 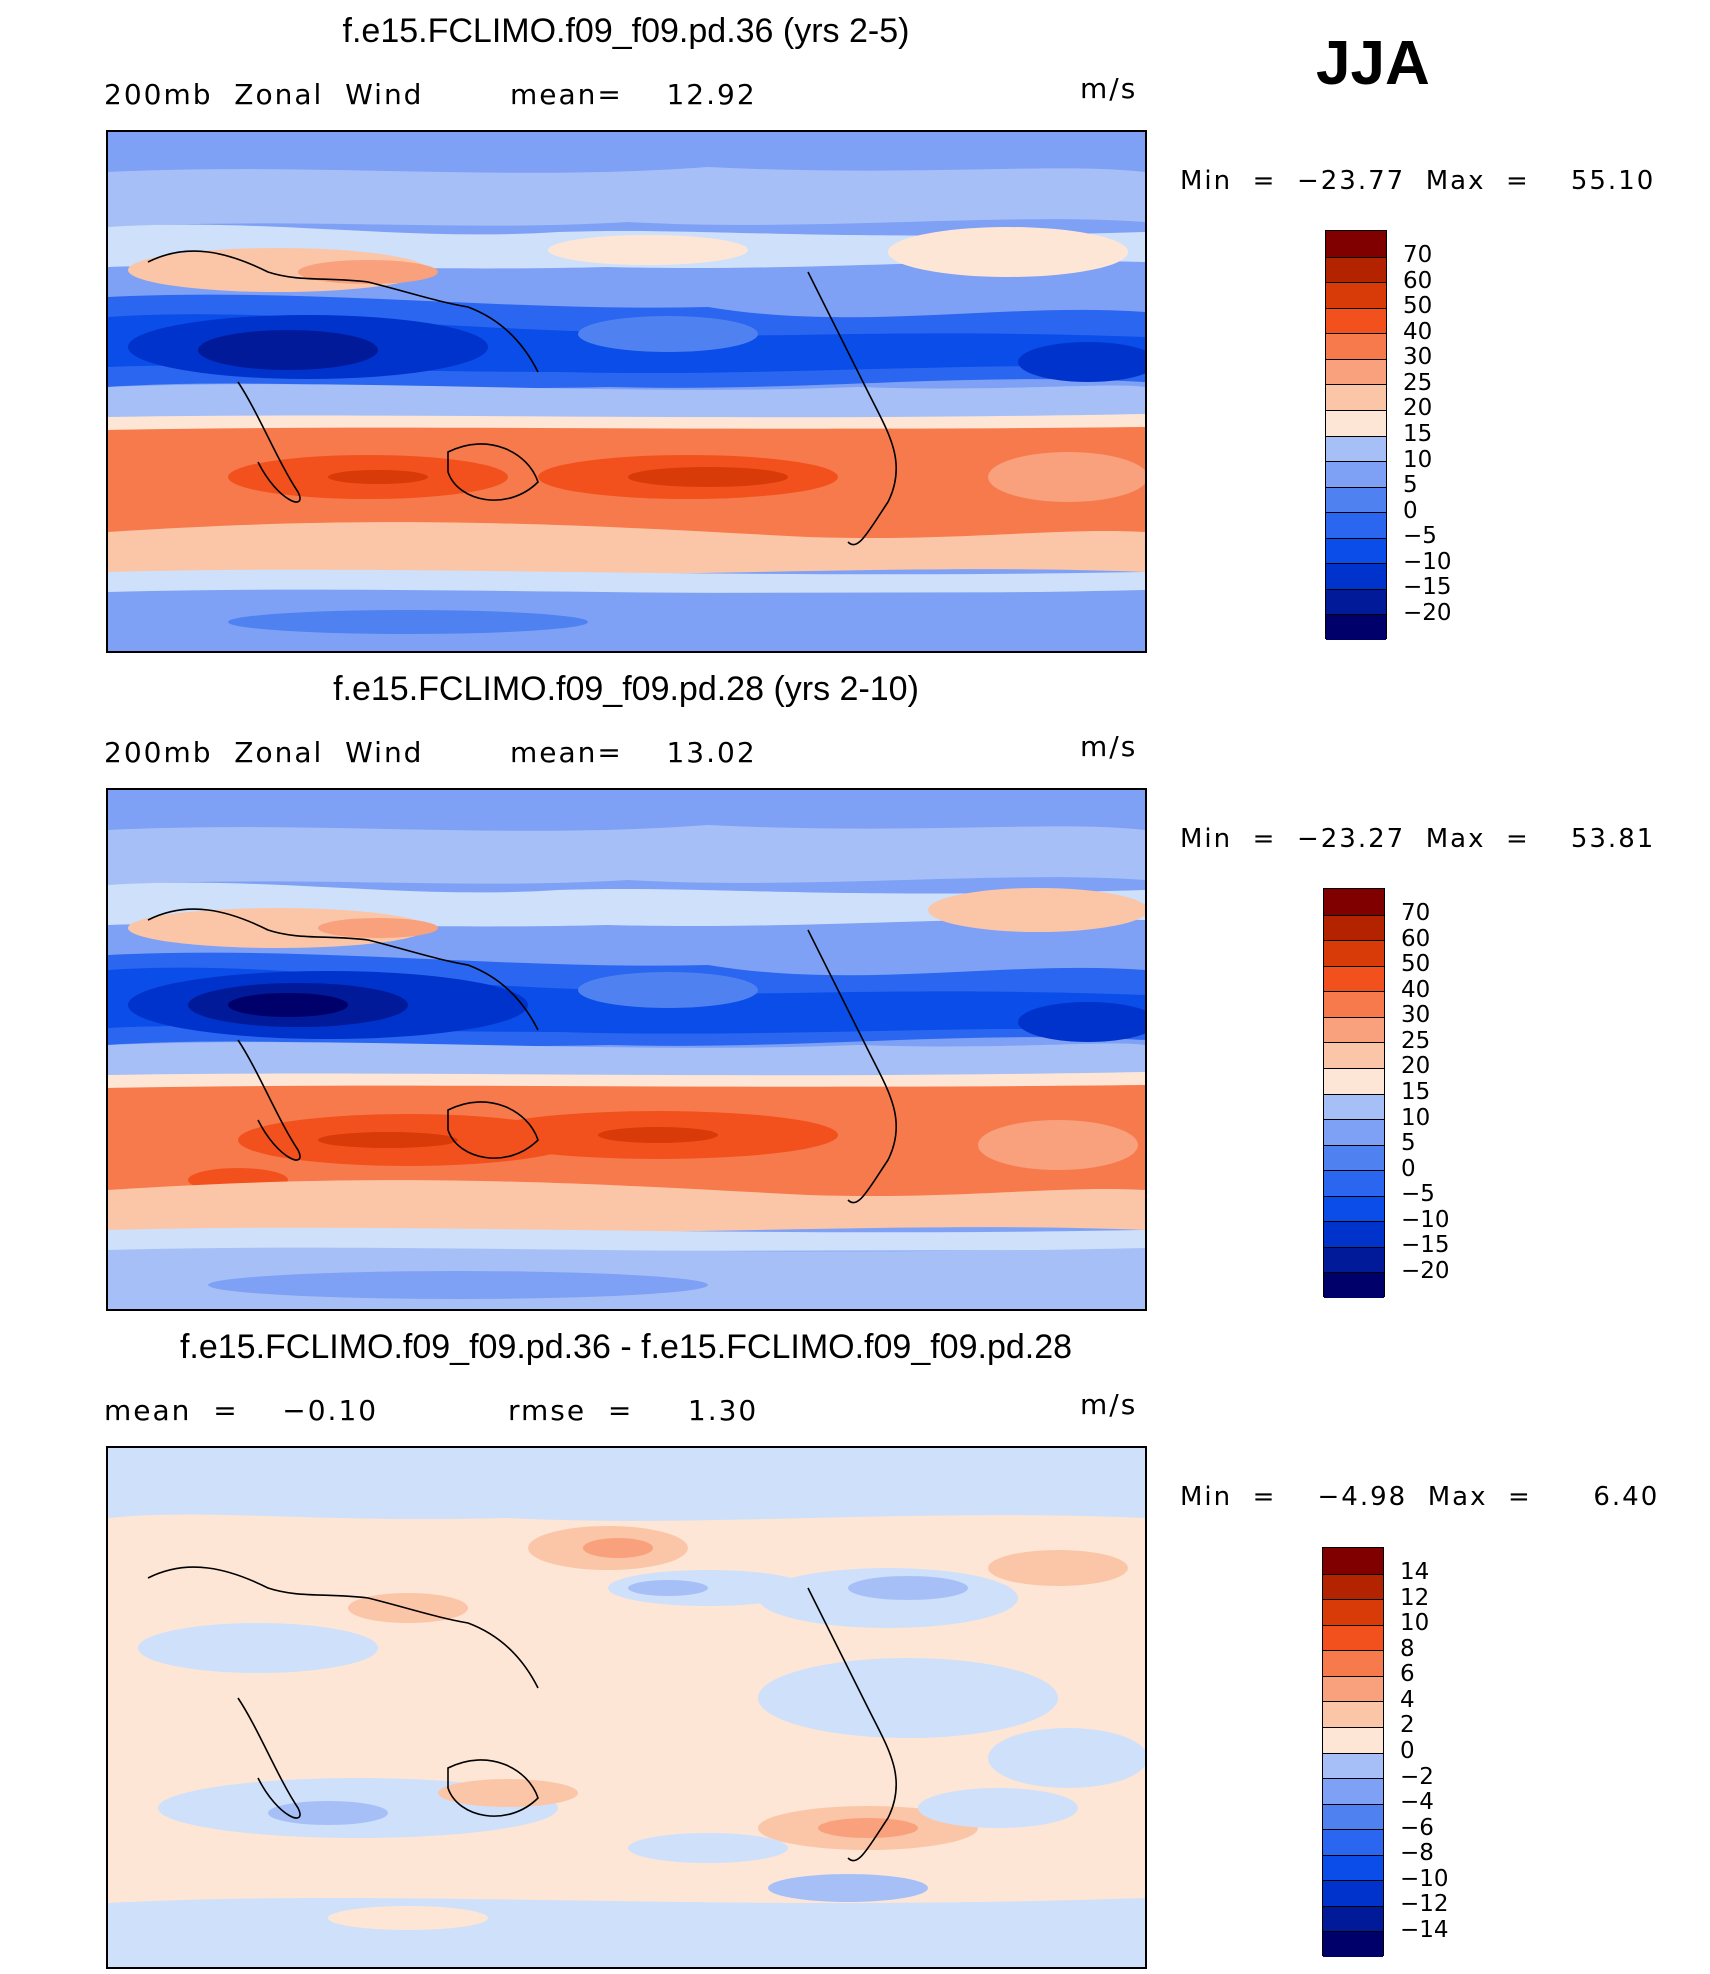 I want to click on colorbar-tick-label: 14, so click(x=1415, y=1572).